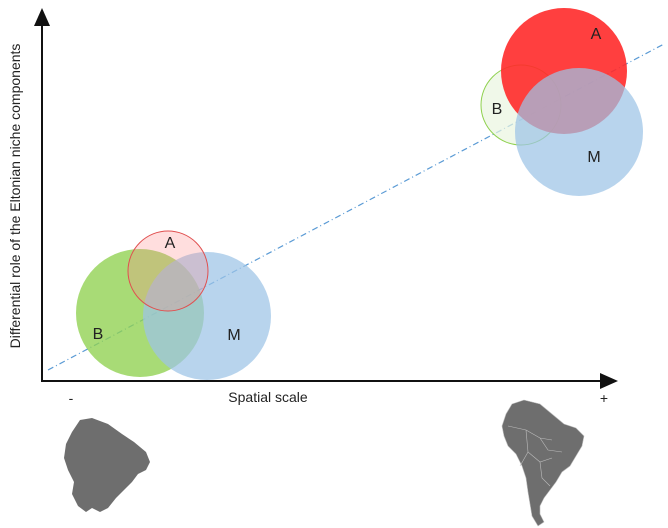 The height and width of the screenshot is (528, 668). Describe the element at coordinates (170, 243) in the screenshot. I see `circle-a-small-label: A` at that location.